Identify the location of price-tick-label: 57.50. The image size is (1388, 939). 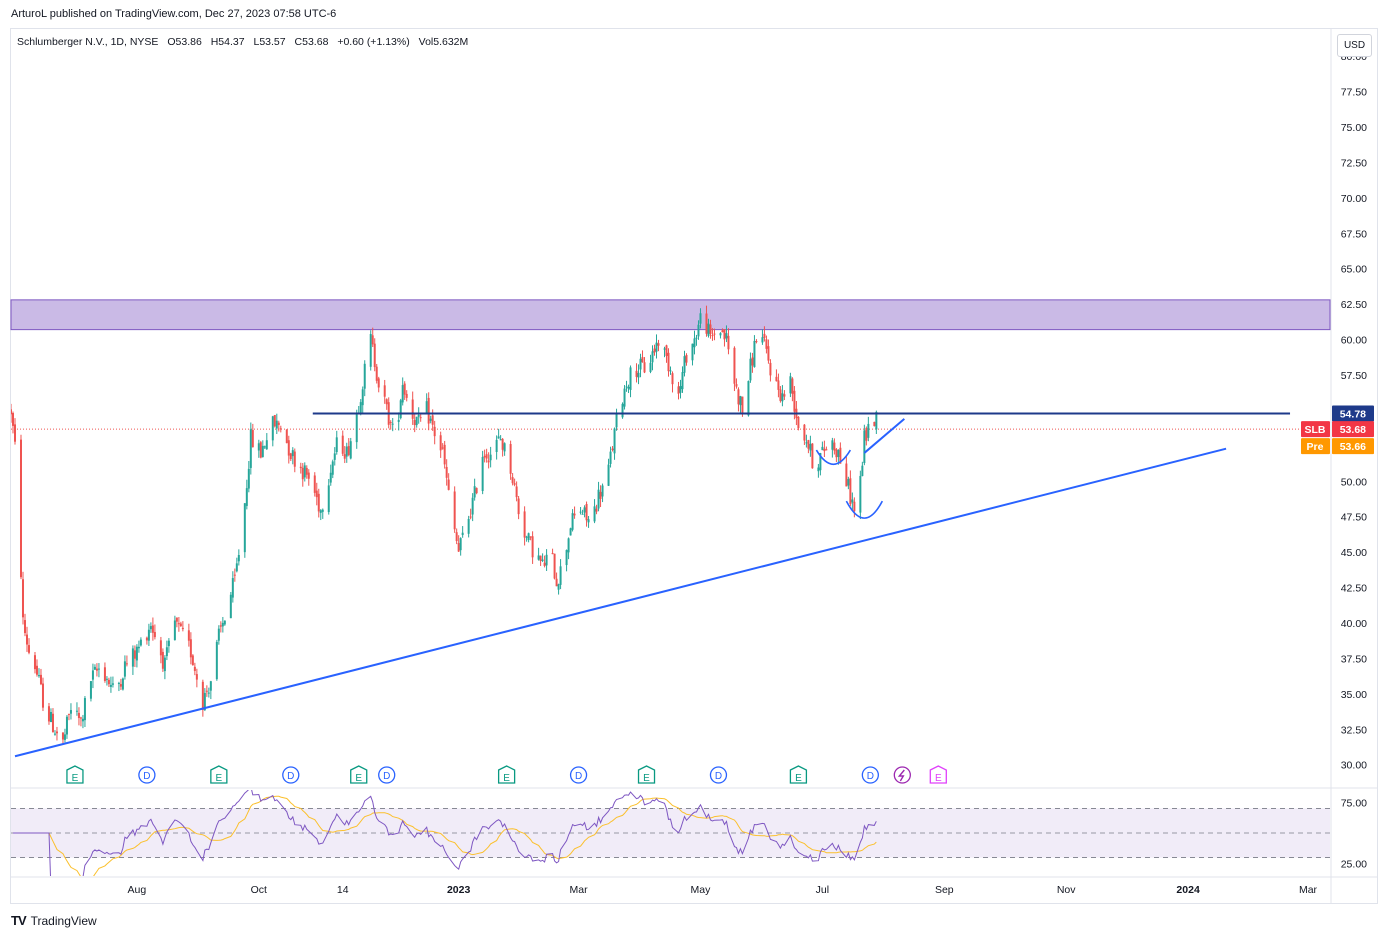
(1354, 376).